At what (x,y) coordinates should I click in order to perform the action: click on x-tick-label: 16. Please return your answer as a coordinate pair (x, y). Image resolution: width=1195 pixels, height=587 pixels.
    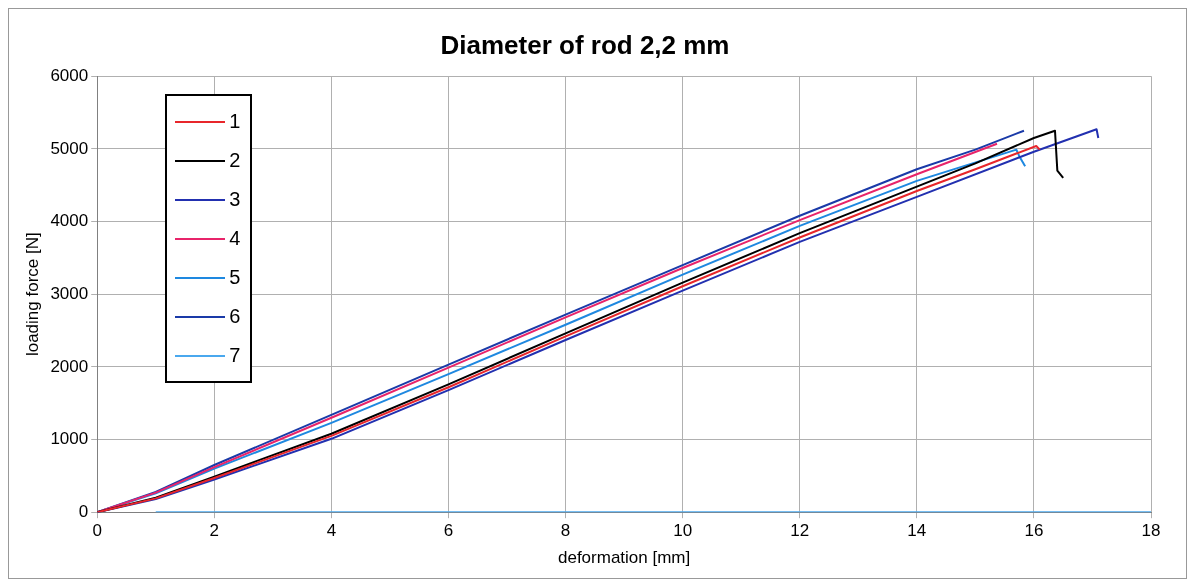
    Looking at the image, I should click on (1034, 531).